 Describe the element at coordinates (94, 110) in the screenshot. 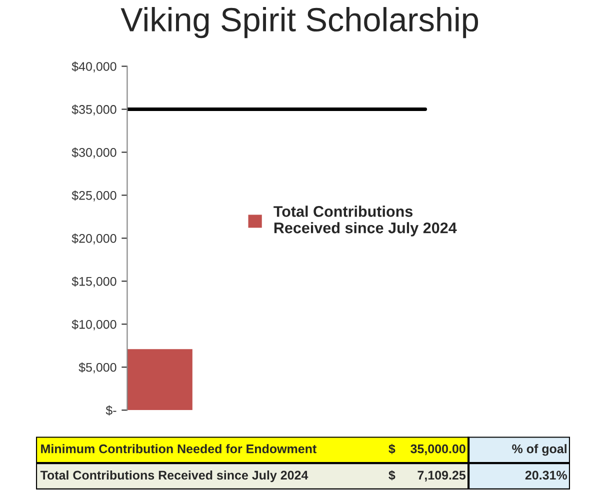

I see `y-tick-label: $35,000` at that location.